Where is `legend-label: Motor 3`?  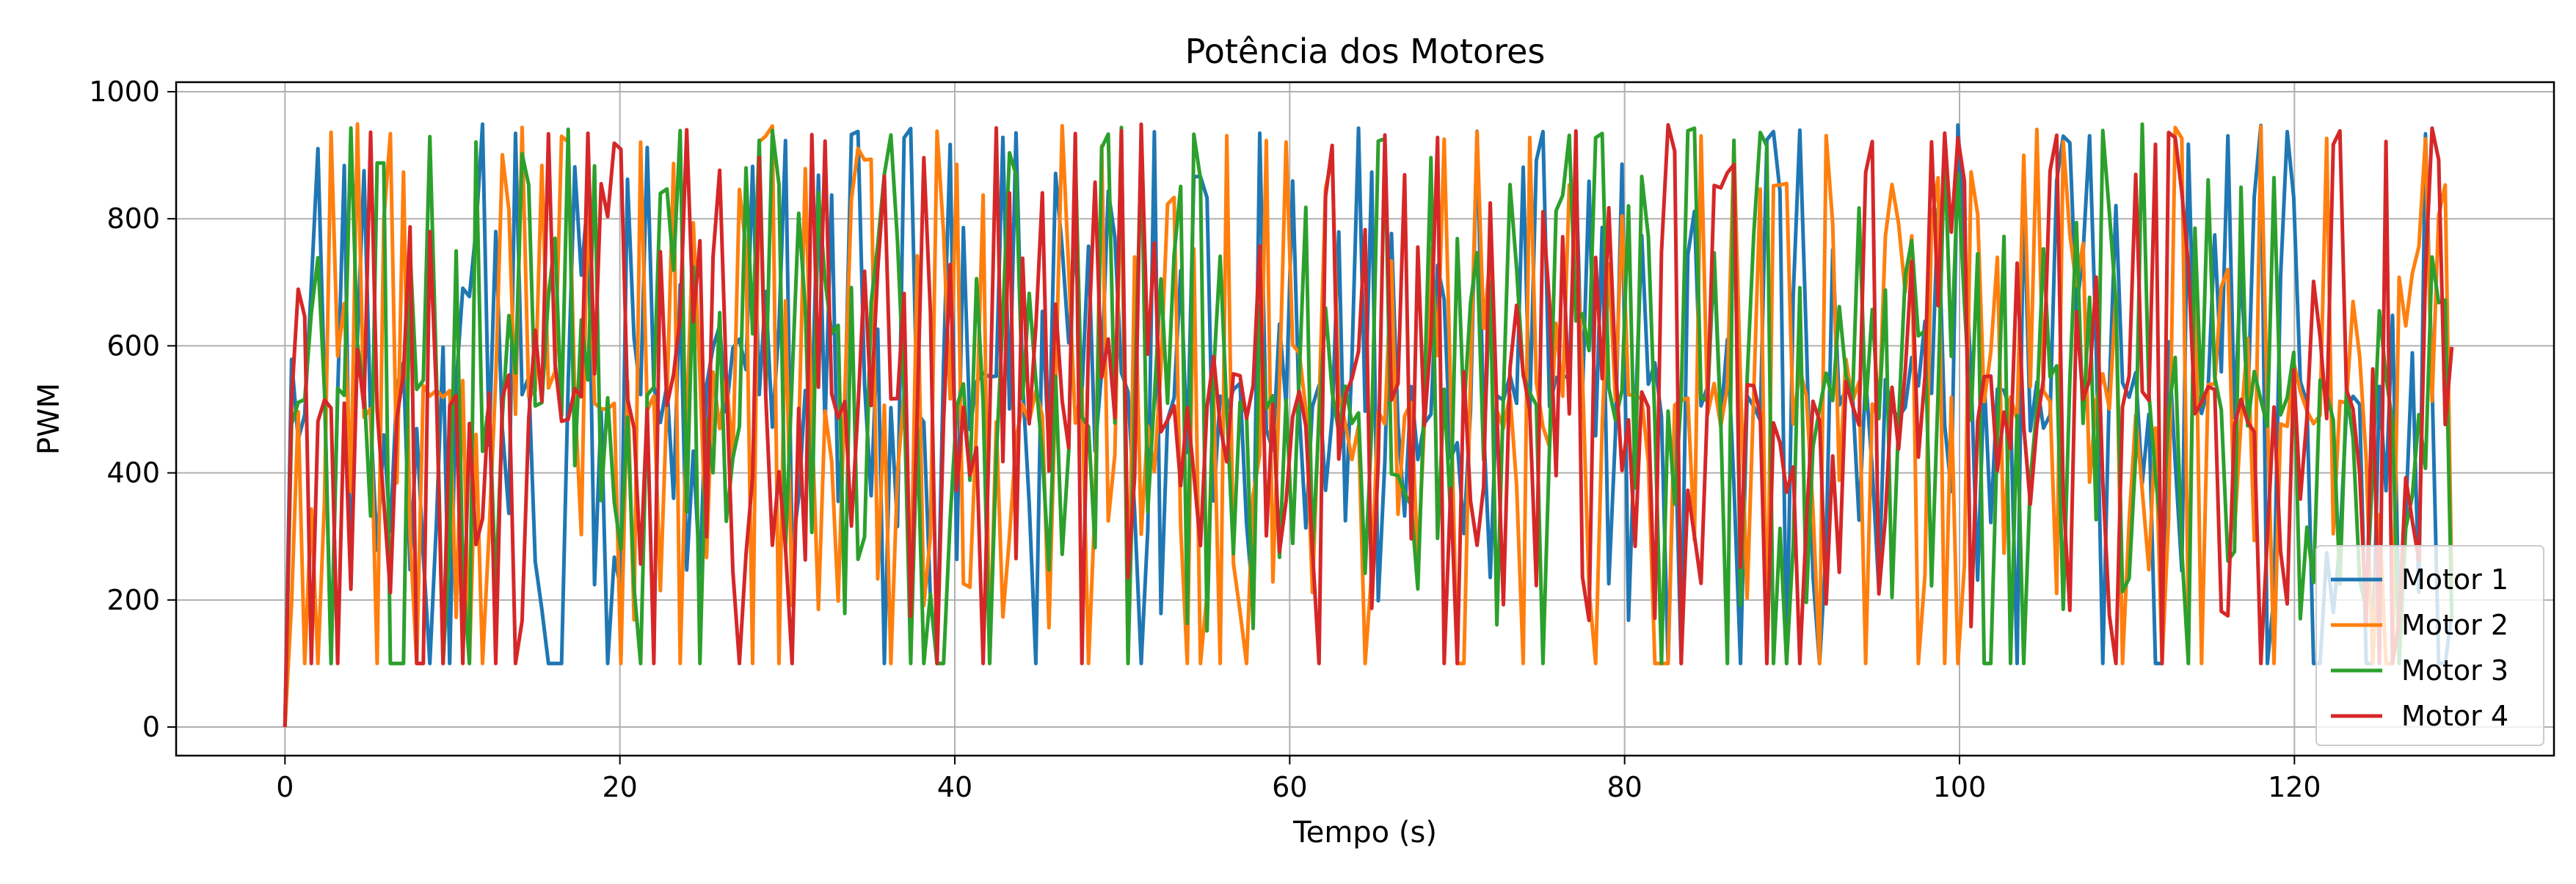 legend-label: Motor 3 is located at coordinates (2454, 670).